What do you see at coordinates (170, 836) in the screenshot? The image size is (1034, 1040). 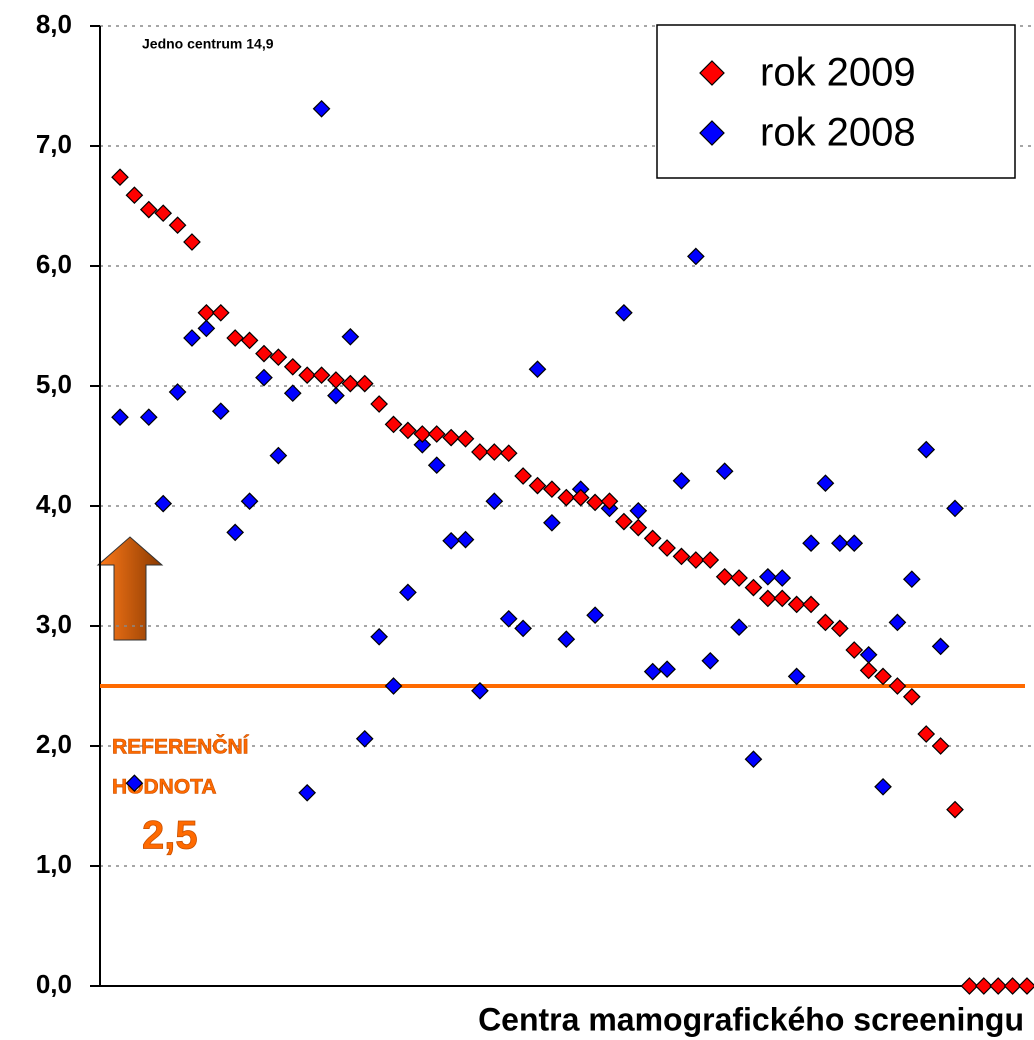 I see `reference-value-label: 2,5` at bounding box center [170, 836].